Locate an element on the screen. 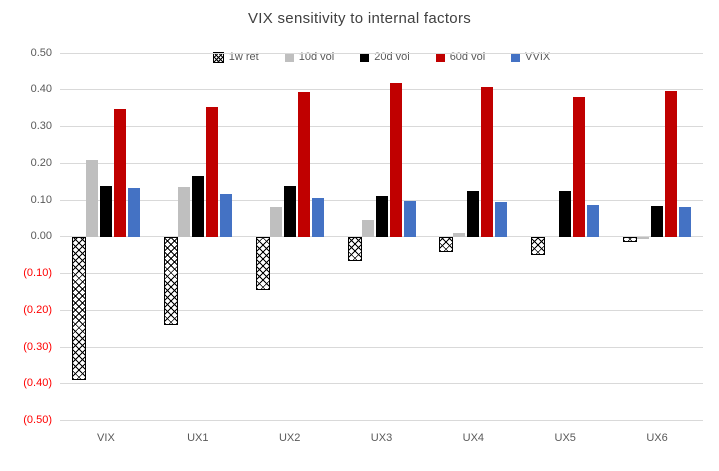  y-axis-tick-label: 0.10 is located at coordinates (41, 199).